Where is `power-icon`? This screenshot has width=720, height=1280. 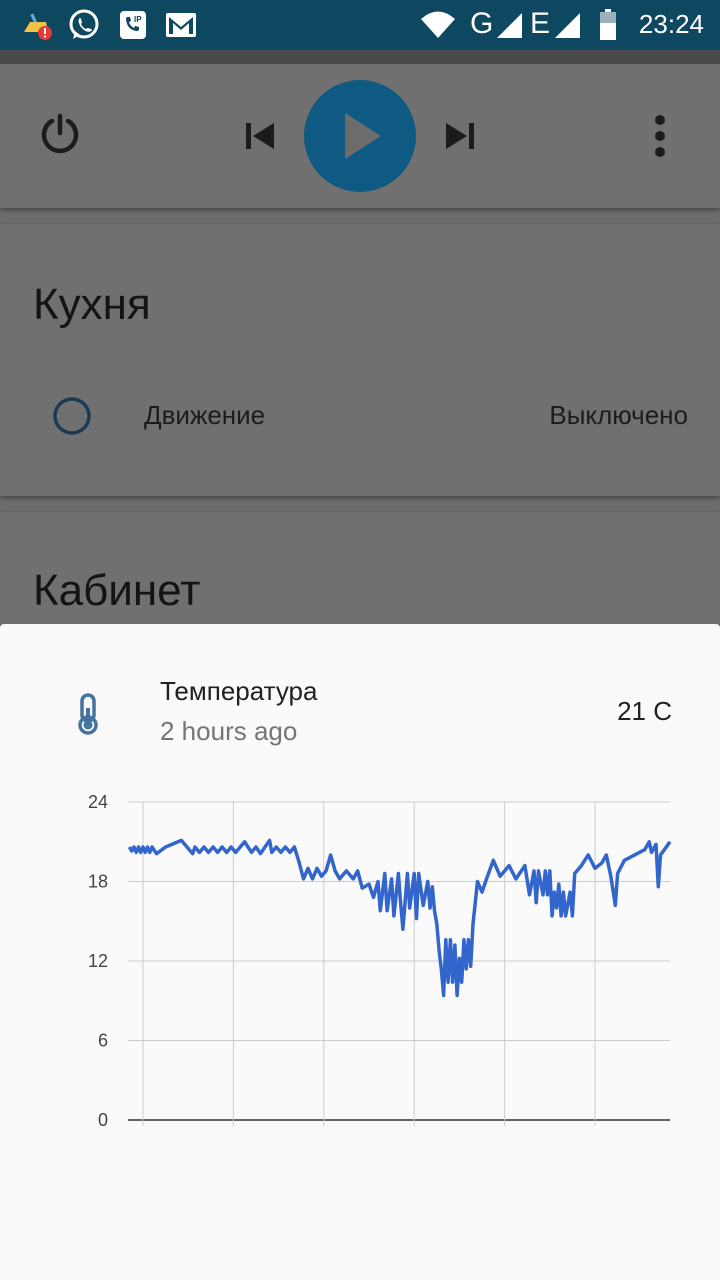 power-icon is located at coordinates (60, 134).